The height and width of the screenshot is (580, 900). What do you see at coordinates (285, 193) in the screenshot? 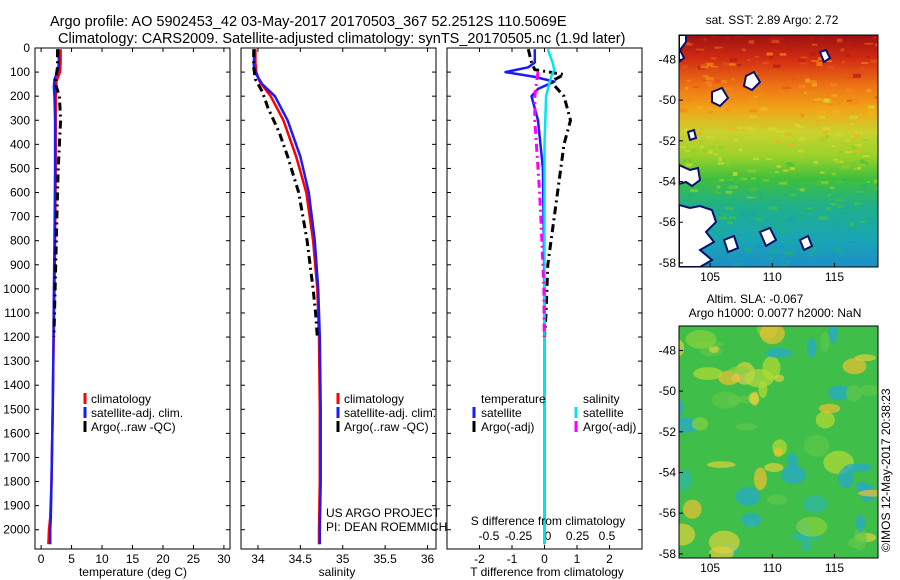
I see `series-argo-raw-qc` at bounding box center [285, 193].